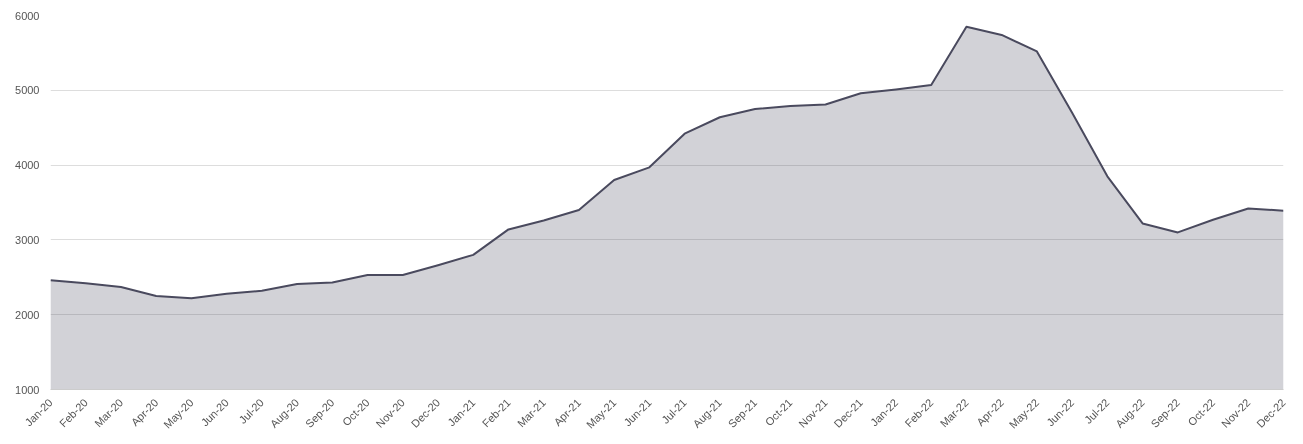 Image resolution: width=1303 pixels, height=444 pixels. Describe the element at coordinates (27, 90) in the screenshot. I see `y-tick-label: 5000` at that location.